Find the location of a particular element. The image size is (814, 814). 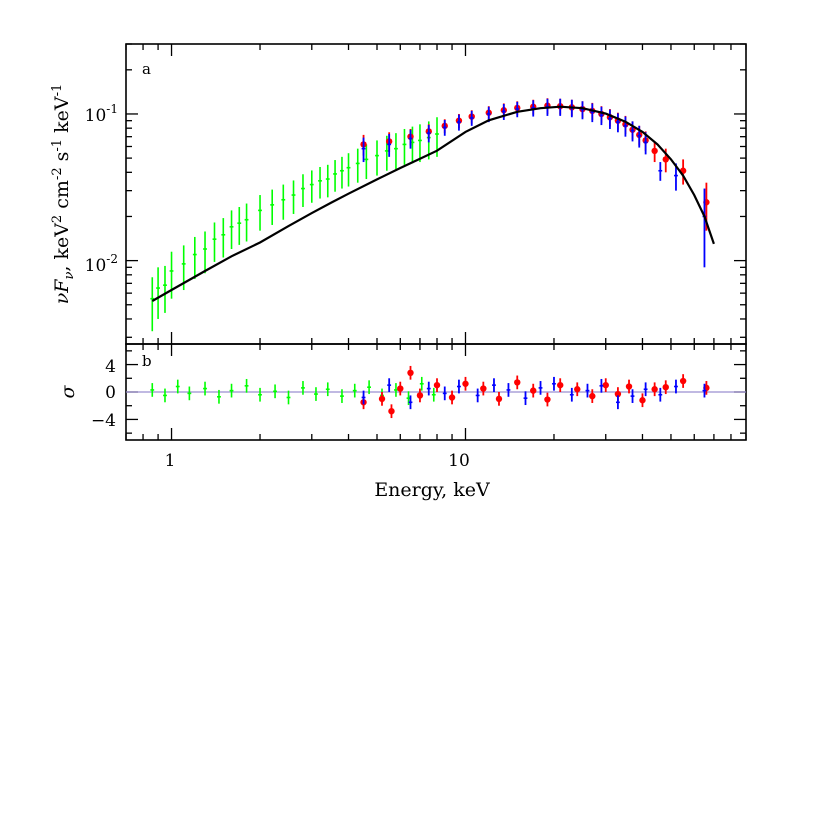

y-tick-label-0.01: 10⁻² is located at coordinates (101, 264).